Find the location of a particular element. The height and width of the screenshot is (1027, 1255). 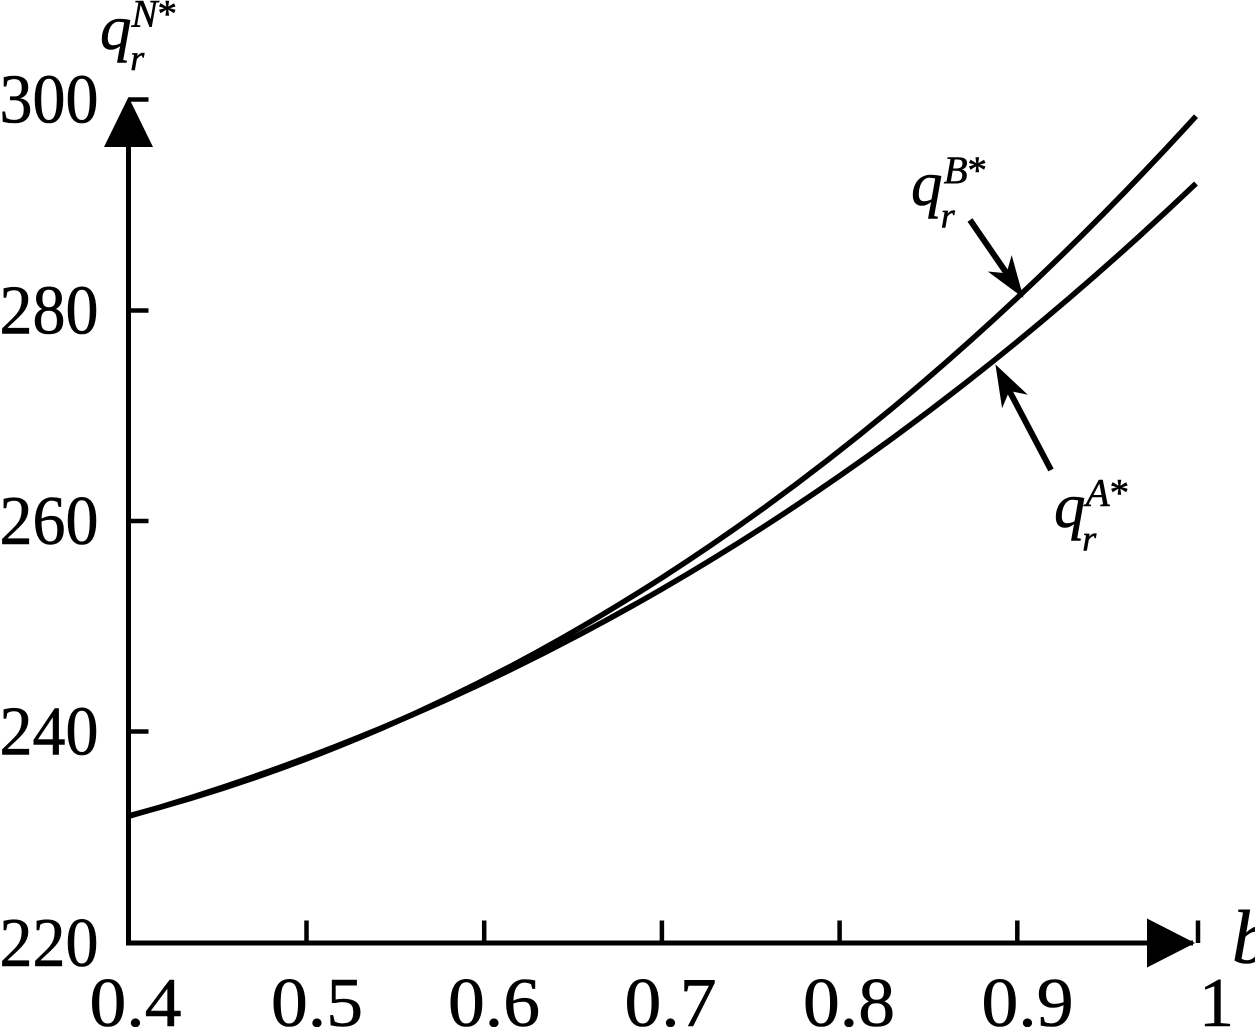

svg-text: 0.5 is located at coordinates (317, 996).